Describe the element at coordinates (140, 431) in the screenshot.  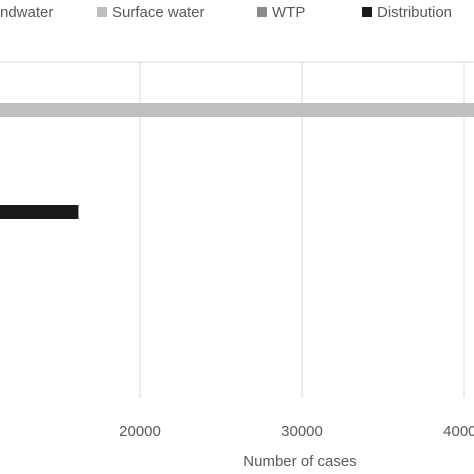
I see `x-tick-label: 20000` at that location.